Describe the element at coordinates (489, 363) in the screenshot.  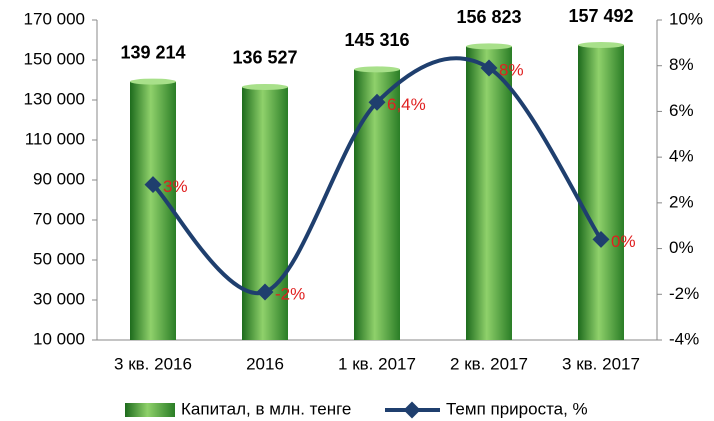
I see `x-tick-label: 2 кв. 2017` at that location.